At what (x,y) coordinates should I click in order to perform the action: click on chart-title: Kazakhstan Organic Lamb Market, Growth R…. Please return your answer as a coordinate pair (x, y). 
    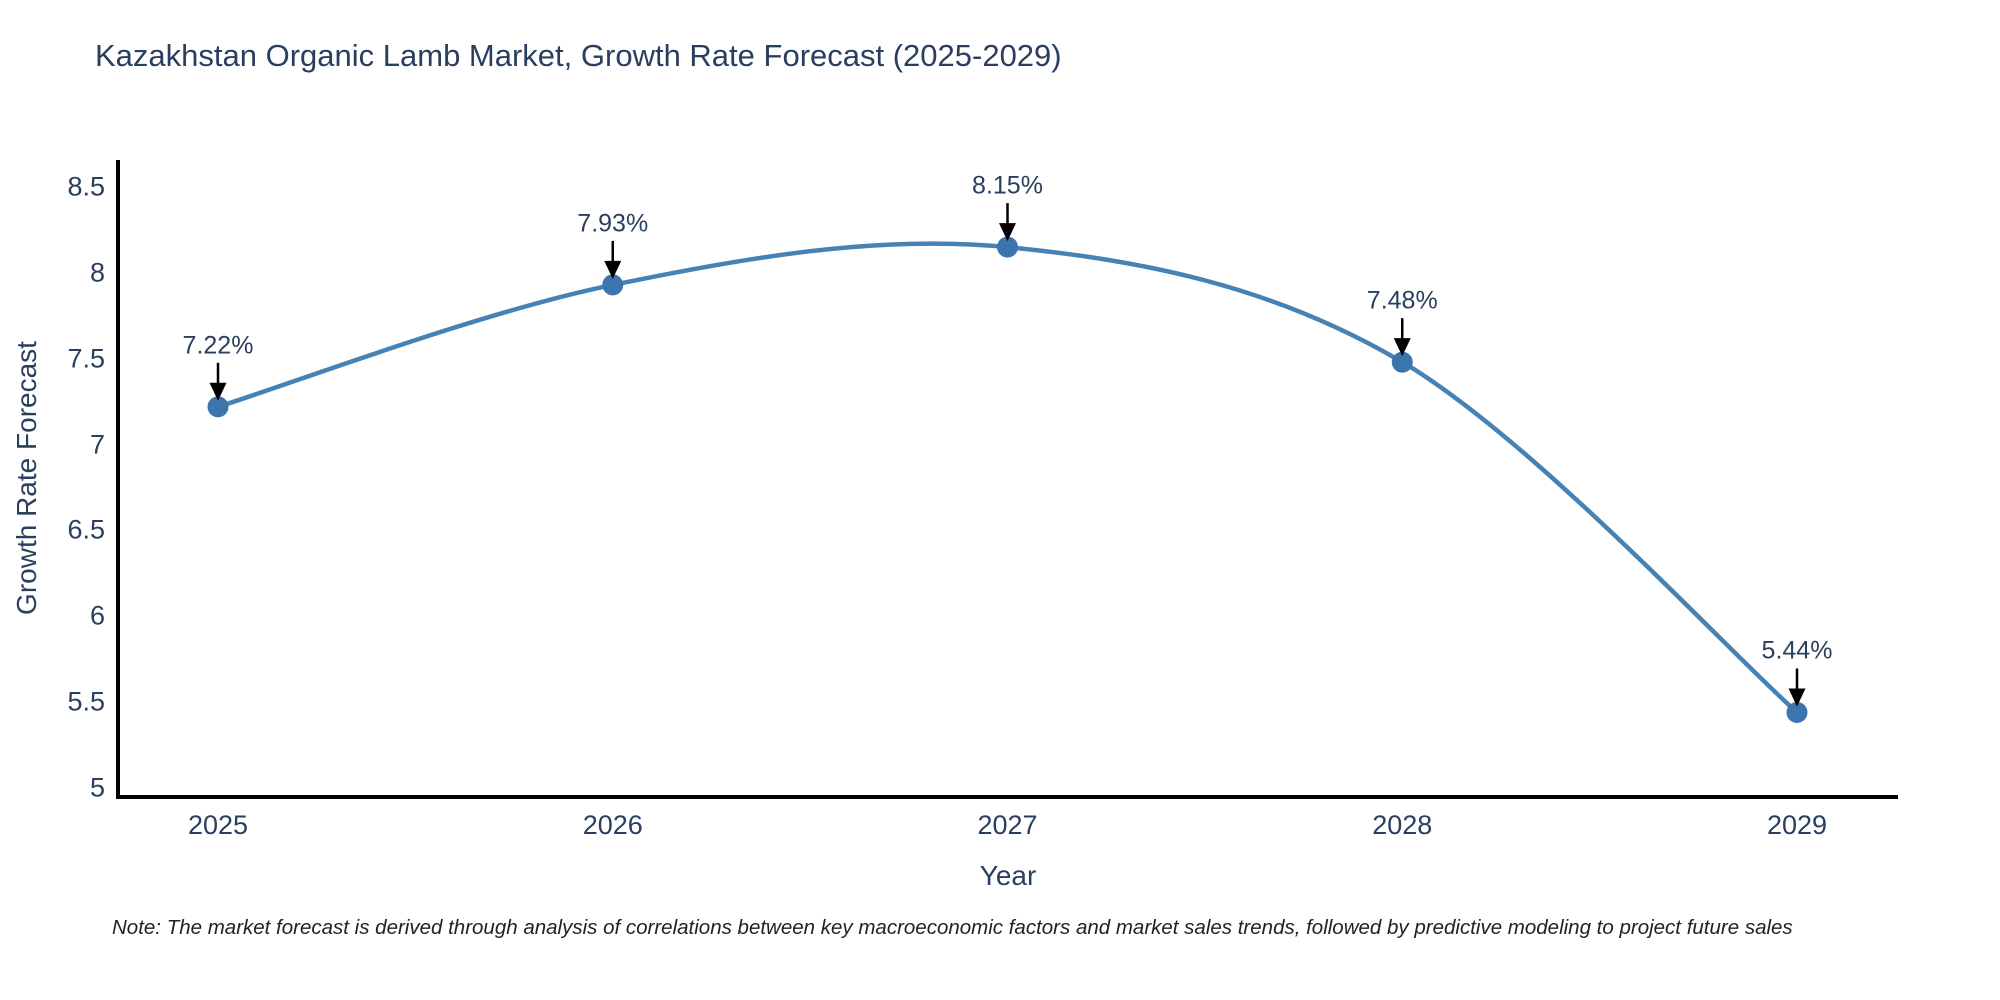
    Looking at the image, I should click on (578, 55).